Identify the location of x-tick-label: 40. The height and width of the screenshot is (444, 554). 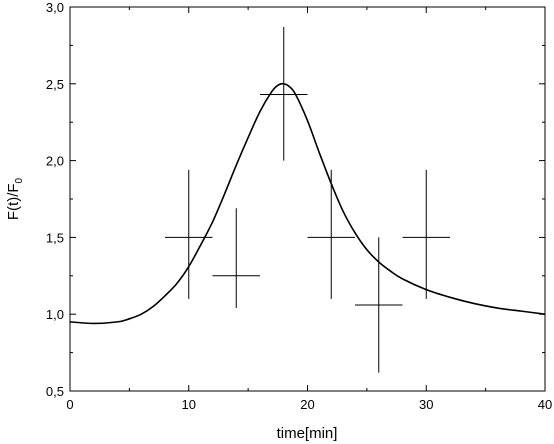
(545, 404).